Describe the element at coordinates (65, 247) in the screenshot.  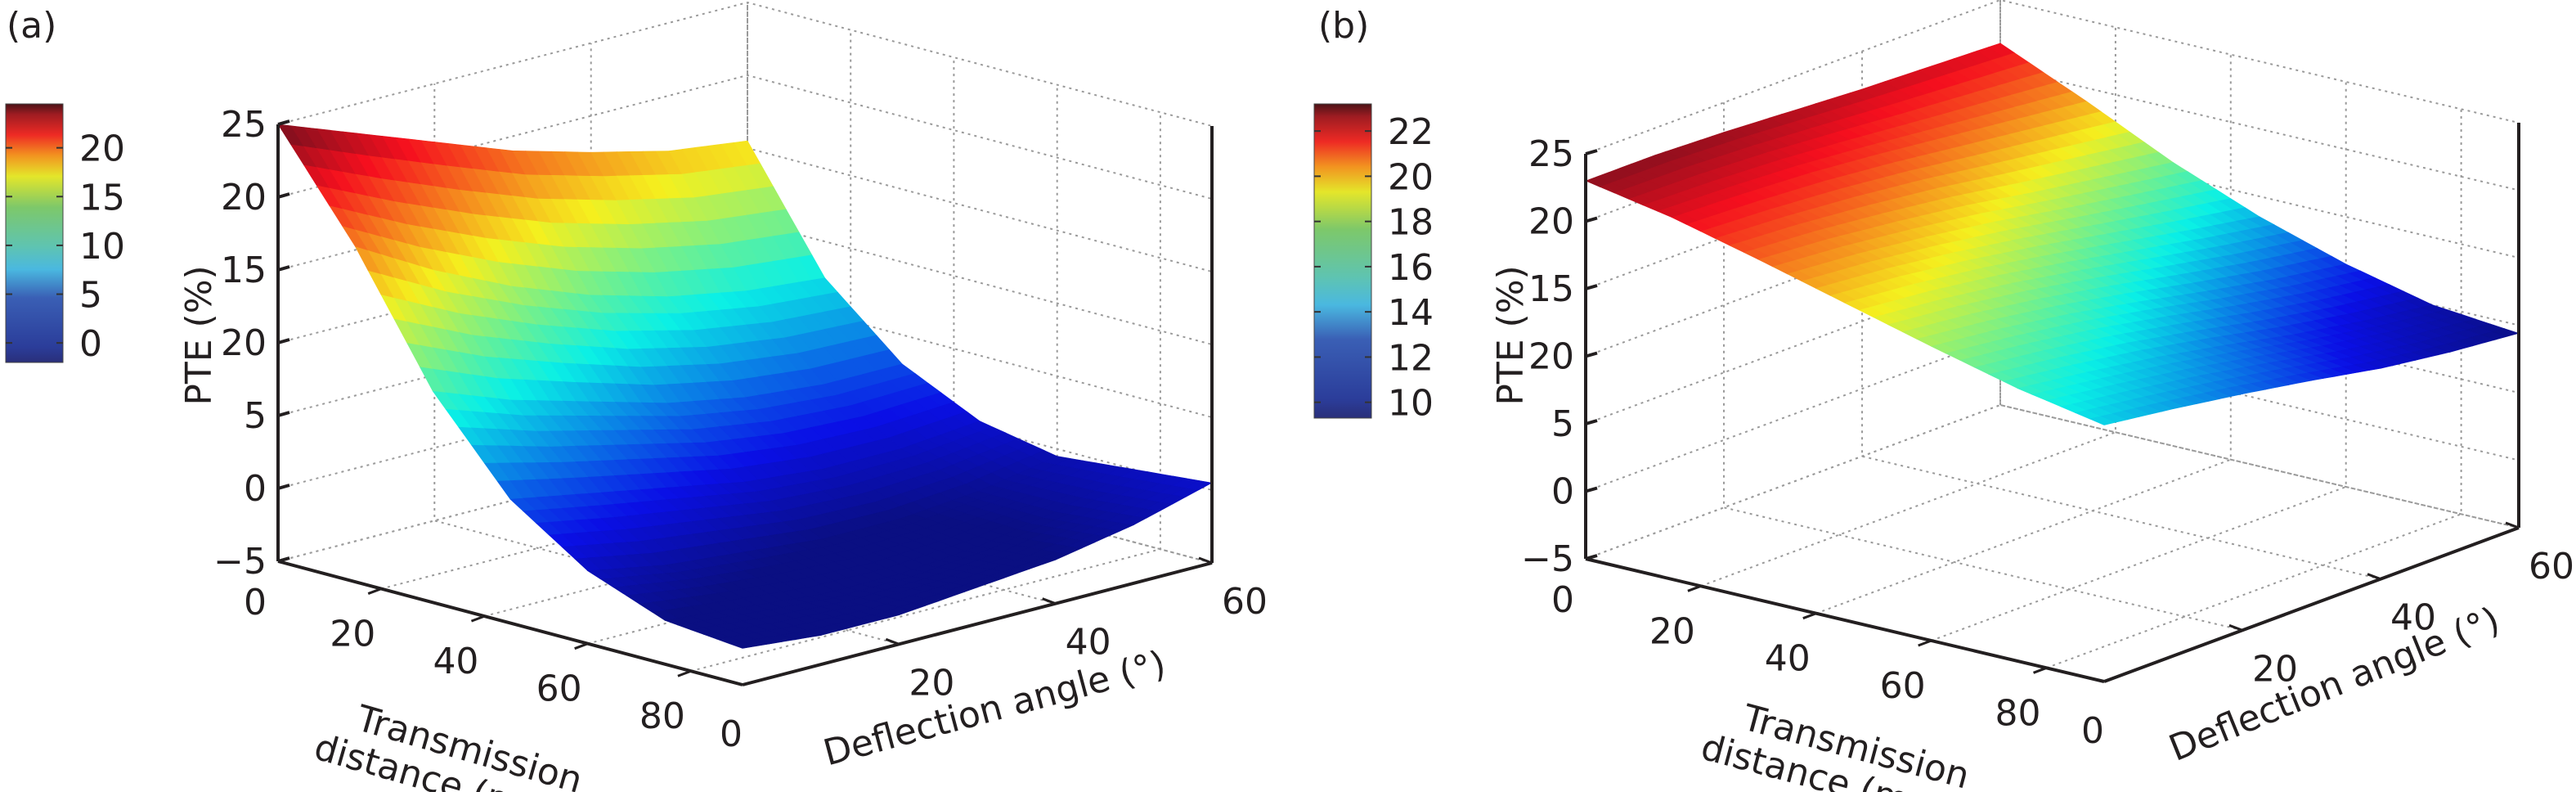
I see `colorbar-a-ticks: 20 15 10 5 0` at that location.